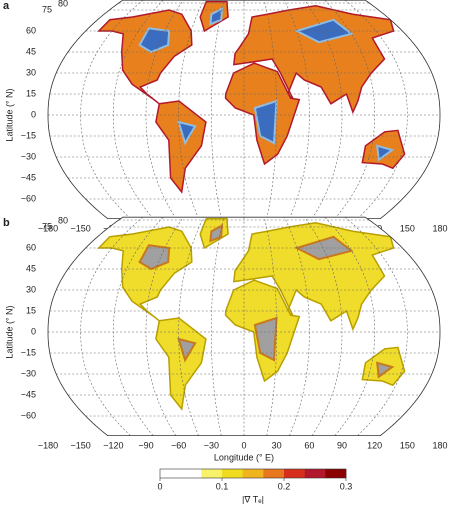  I want to click on x-axis-label: Longitude (° E), so click(244, 457).